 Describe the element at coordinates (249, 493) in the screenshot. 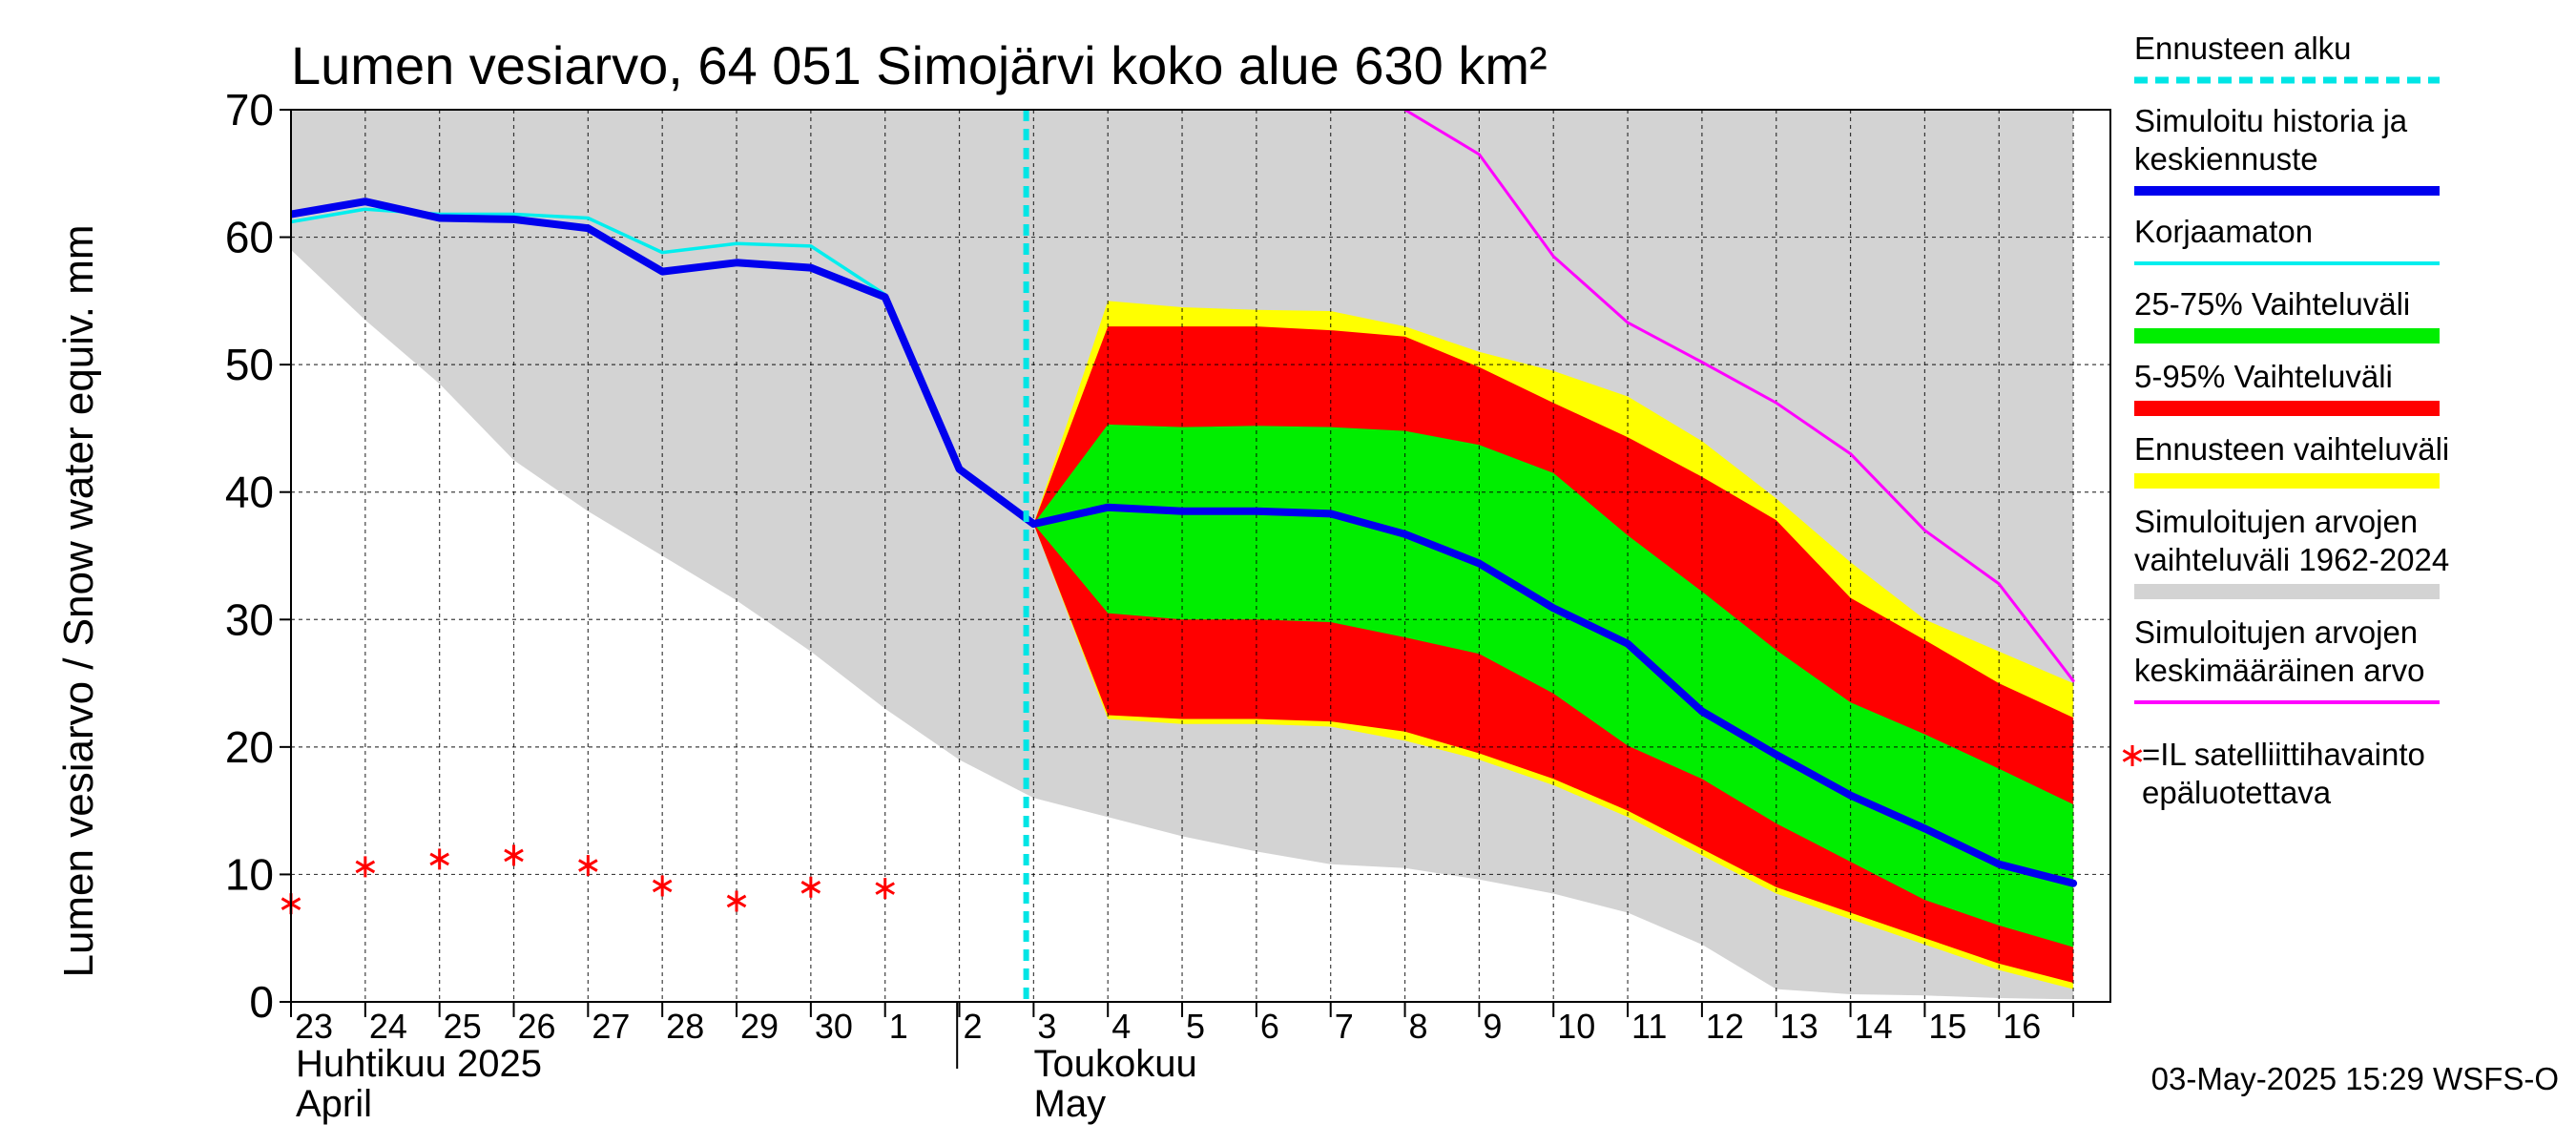

I see `y-tick-label: 40` at that location.